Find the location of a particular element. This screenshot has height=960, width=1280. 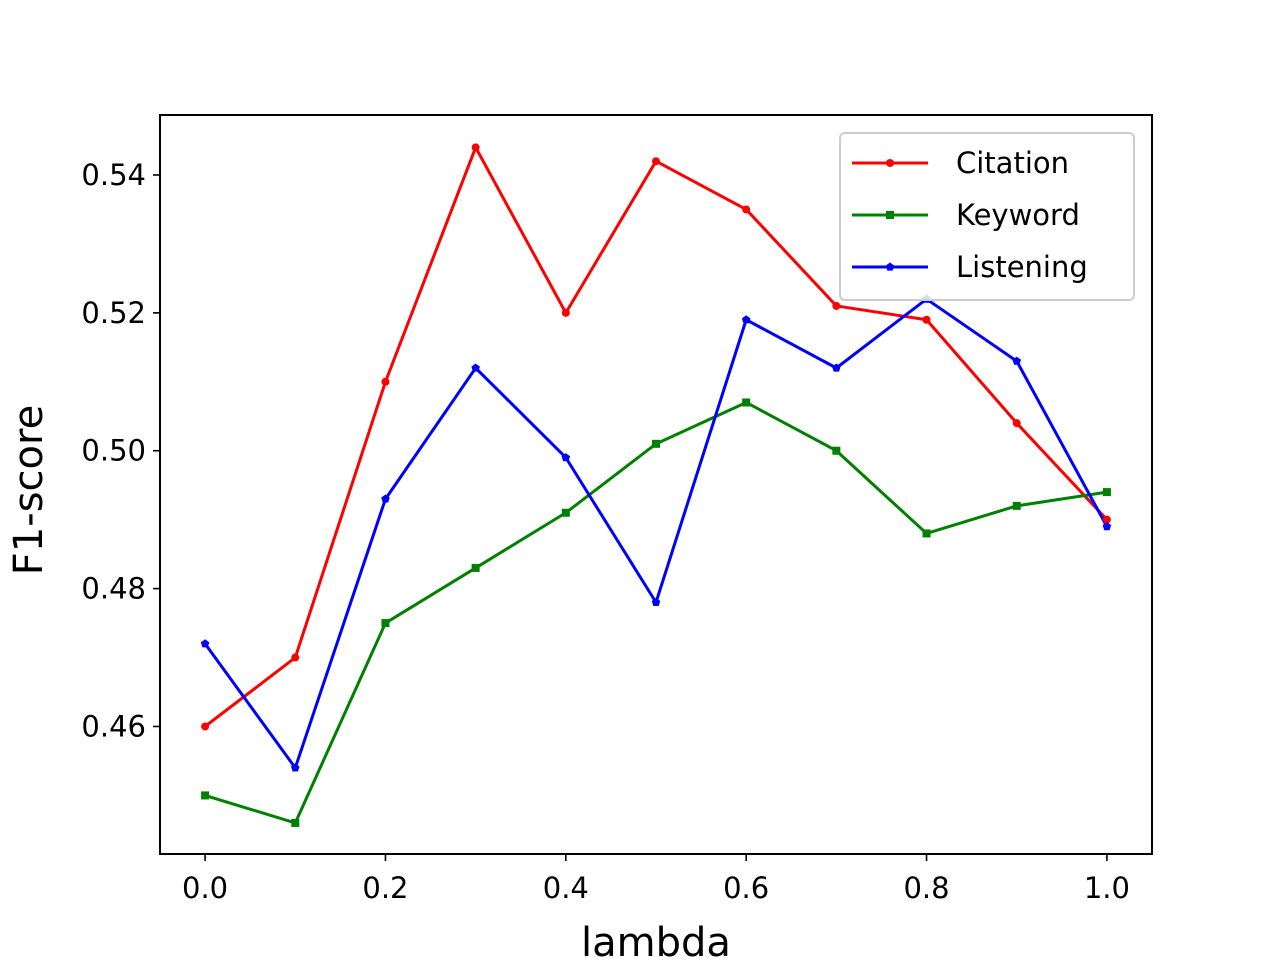

y-tick-label: 0.50 is located at coordinates (113, 451).